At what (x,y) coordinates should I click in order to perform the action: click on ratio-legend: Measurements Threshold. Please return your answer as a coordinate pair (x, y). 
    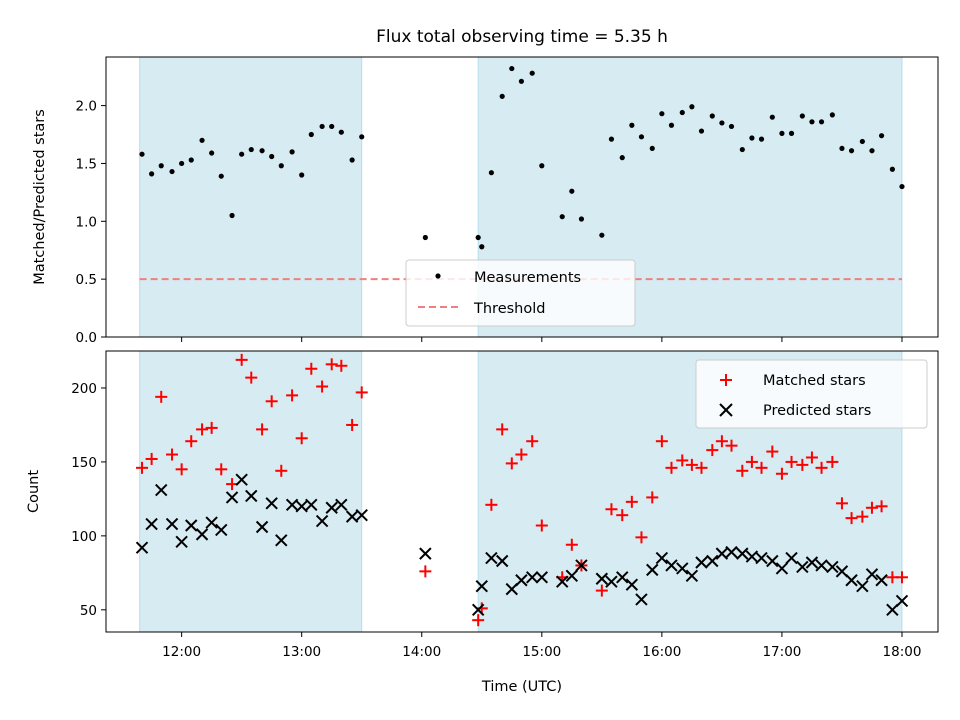
    Looking at the image, I should click on (520, 293).